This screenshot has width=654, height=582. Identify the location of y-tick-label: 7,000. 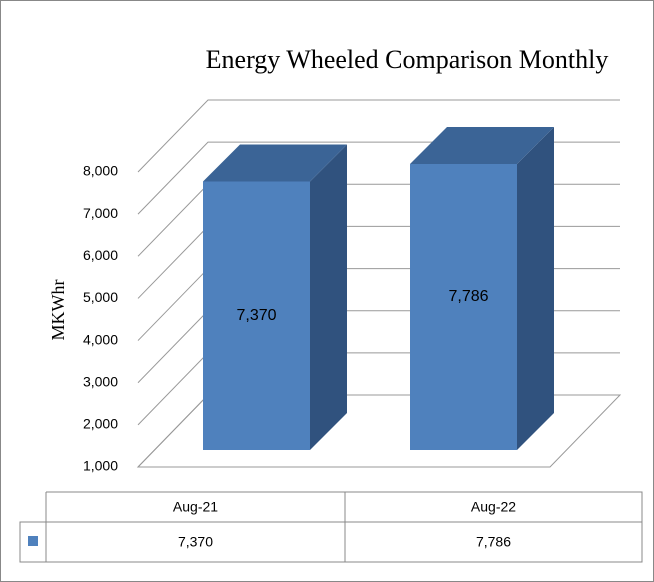
(100, 213).